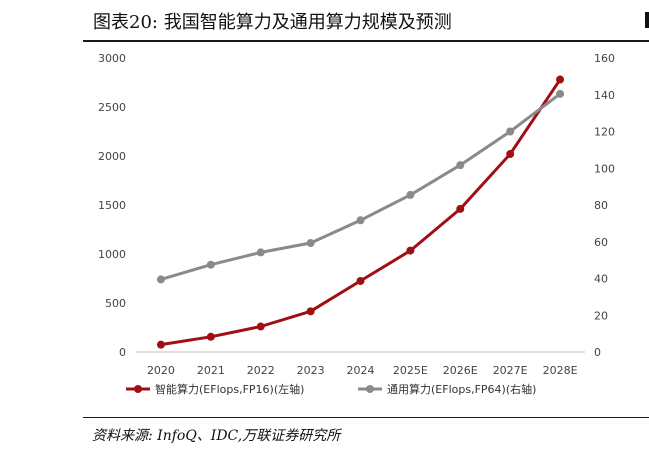 This screenshot has width=649, height=452. I want to click on left-tick-label: 3000, so click(112, 58).